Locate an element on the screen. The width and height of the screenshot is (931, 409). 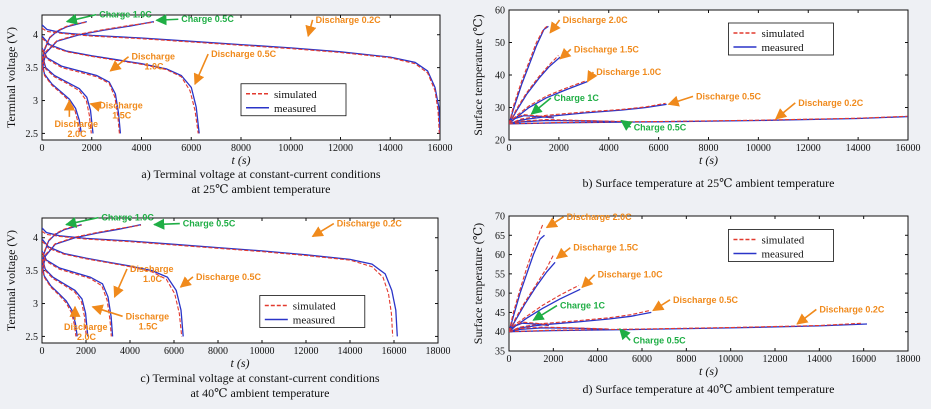
y-axis-label: Surface temperature (℃) is located at coordinates (478, 283).